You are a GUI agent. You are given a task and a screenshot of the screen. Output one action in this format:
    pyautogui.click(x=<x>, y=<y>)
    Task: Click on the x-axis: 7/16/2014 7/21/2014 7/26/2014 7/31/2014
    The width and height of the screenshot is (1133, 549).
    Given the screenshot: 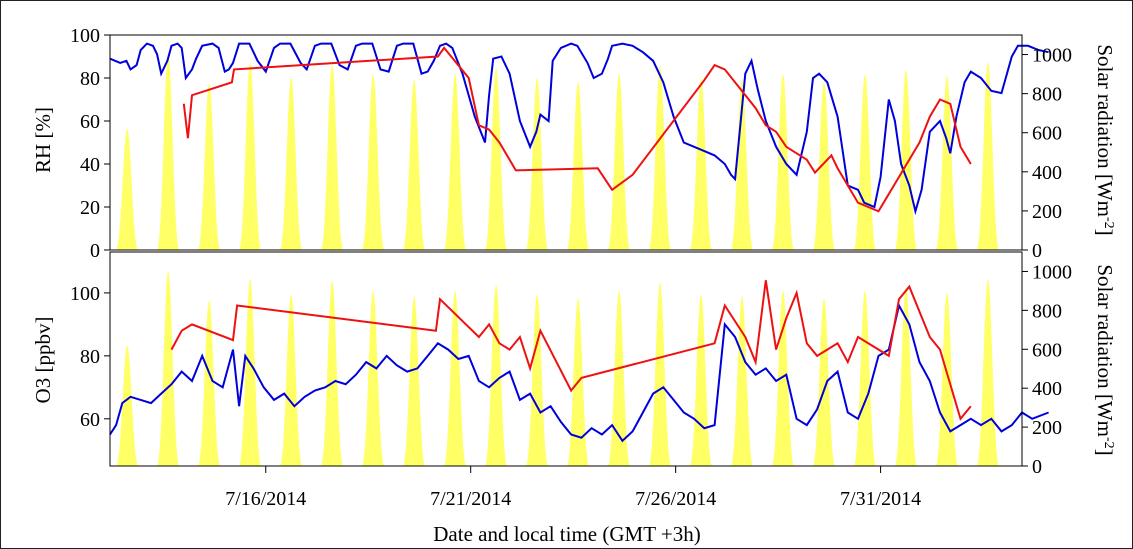 What is the action you would take?
    pyautogui.click(x=573, y=488)
    